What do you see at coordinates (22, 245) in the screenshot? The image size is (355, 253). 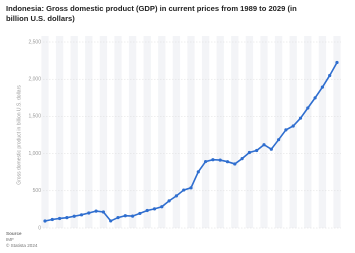 I see `copyright: © Statista 2024` at bounding box center [22, 245].